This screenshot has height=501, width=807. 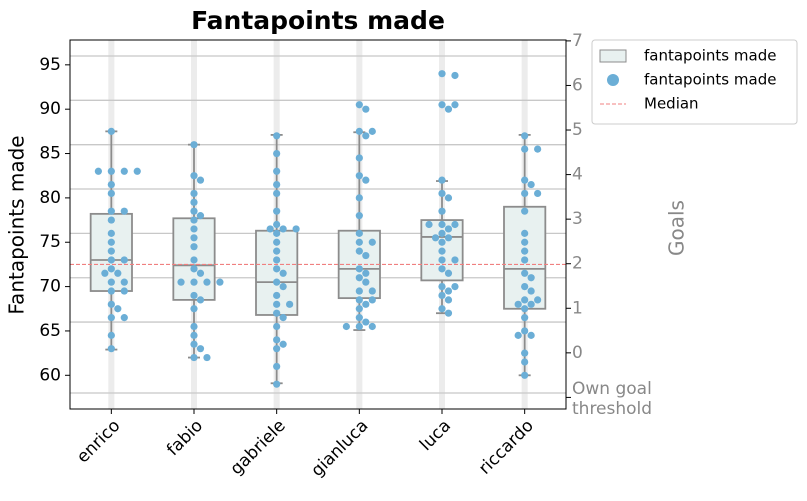 What do you see at coordinates (50, 154) in the screenshot?
I see `y-tick-label: 85` at bounding box center [50, 154].